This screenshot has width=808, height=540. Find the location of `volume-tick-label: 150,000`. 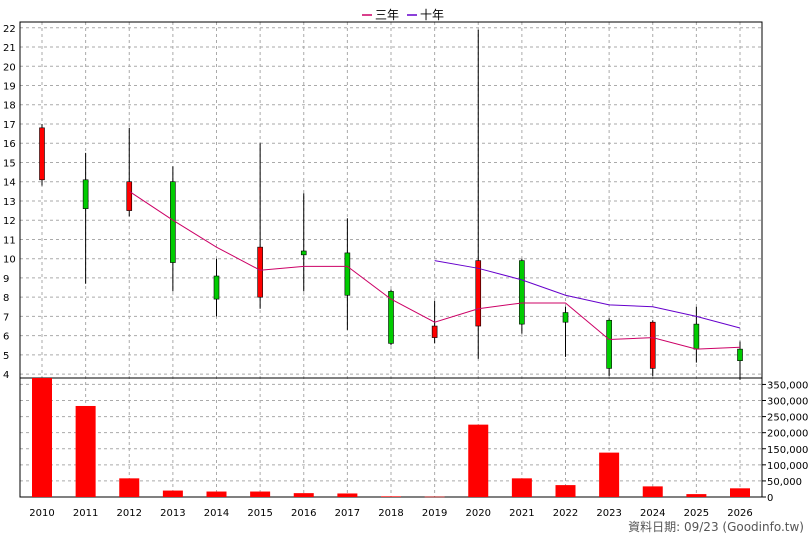

volume-tick-label: 150,000 is located at coordinates (787, 450).